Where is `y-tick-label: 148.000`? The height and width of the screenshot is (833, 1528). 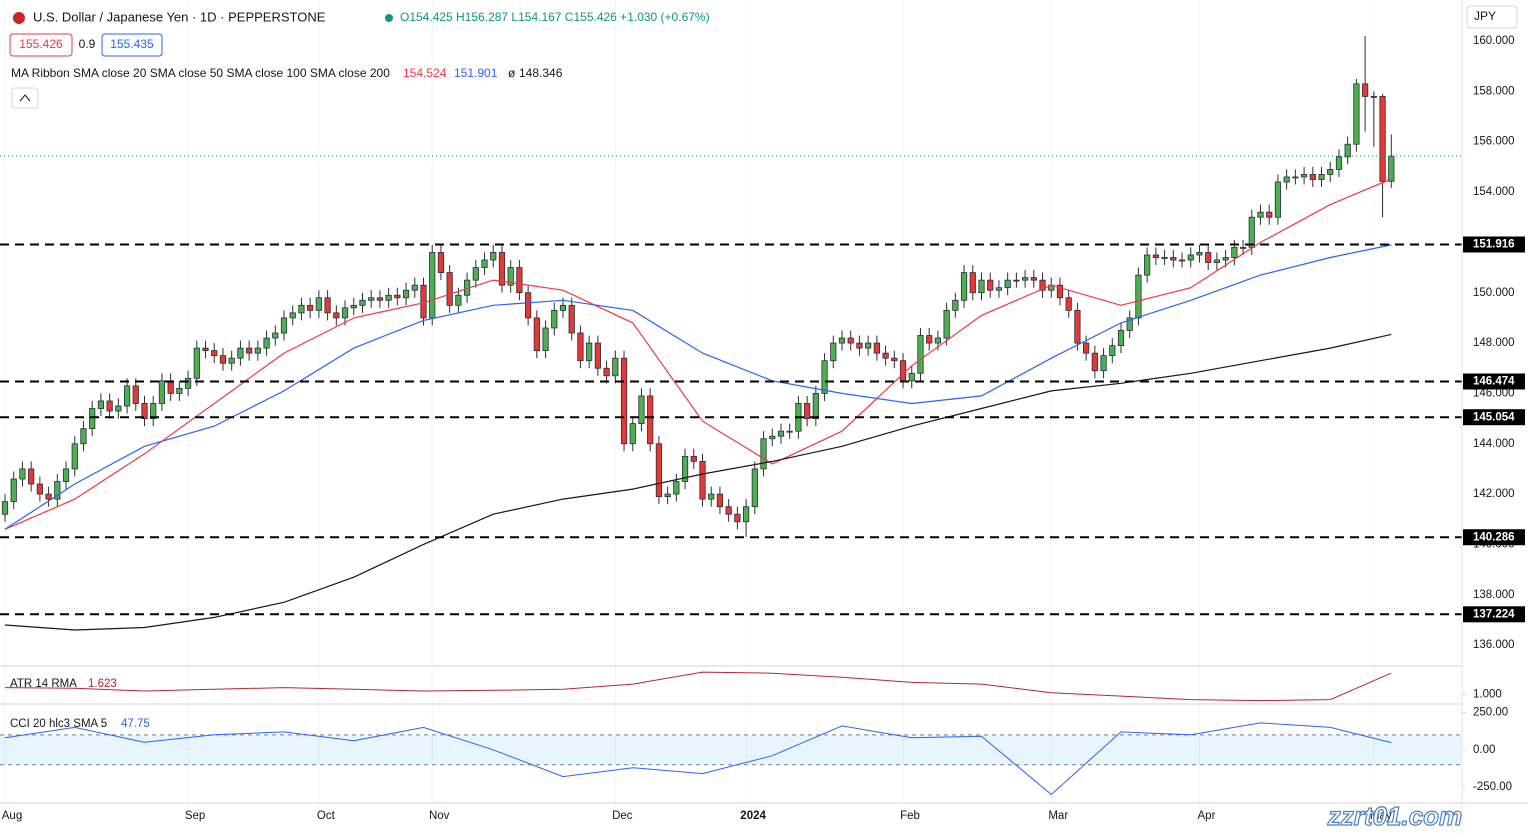 y-tick-label: 148.000 is located at coordinates (1494, 343).